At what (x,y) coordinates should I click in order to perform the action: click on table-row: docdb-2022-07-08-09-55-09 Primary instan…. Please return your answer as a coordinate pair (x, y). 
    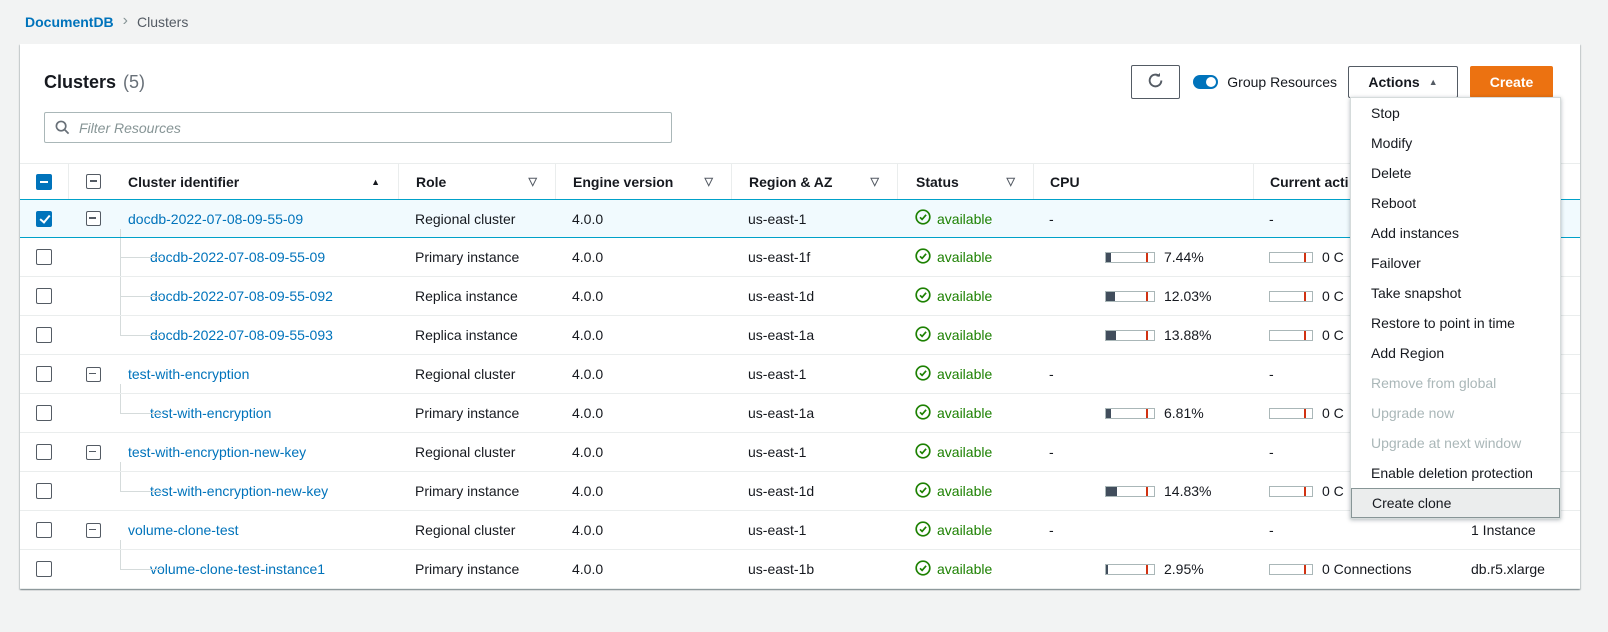
    Looking at the image, I should click on (800, 257).